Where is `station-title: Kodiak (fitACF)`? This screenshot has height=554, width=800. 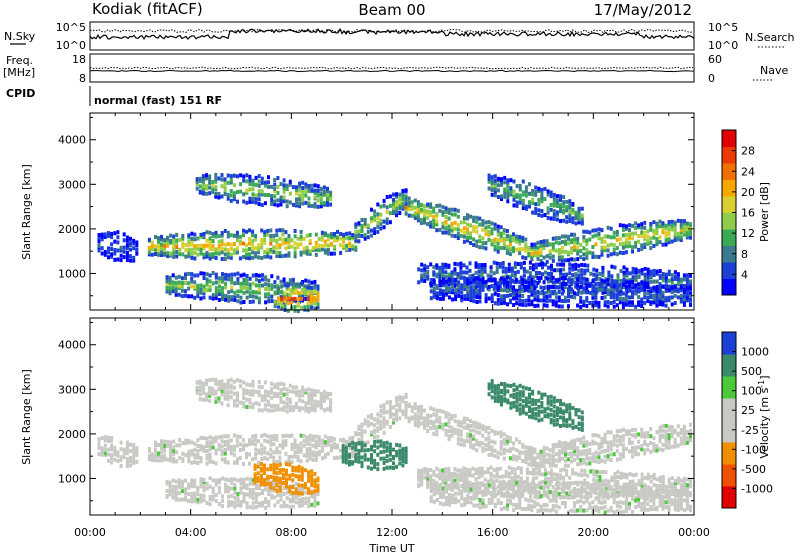
station-title: Kodiak (fitACF) is located at coordinates (147, 9).